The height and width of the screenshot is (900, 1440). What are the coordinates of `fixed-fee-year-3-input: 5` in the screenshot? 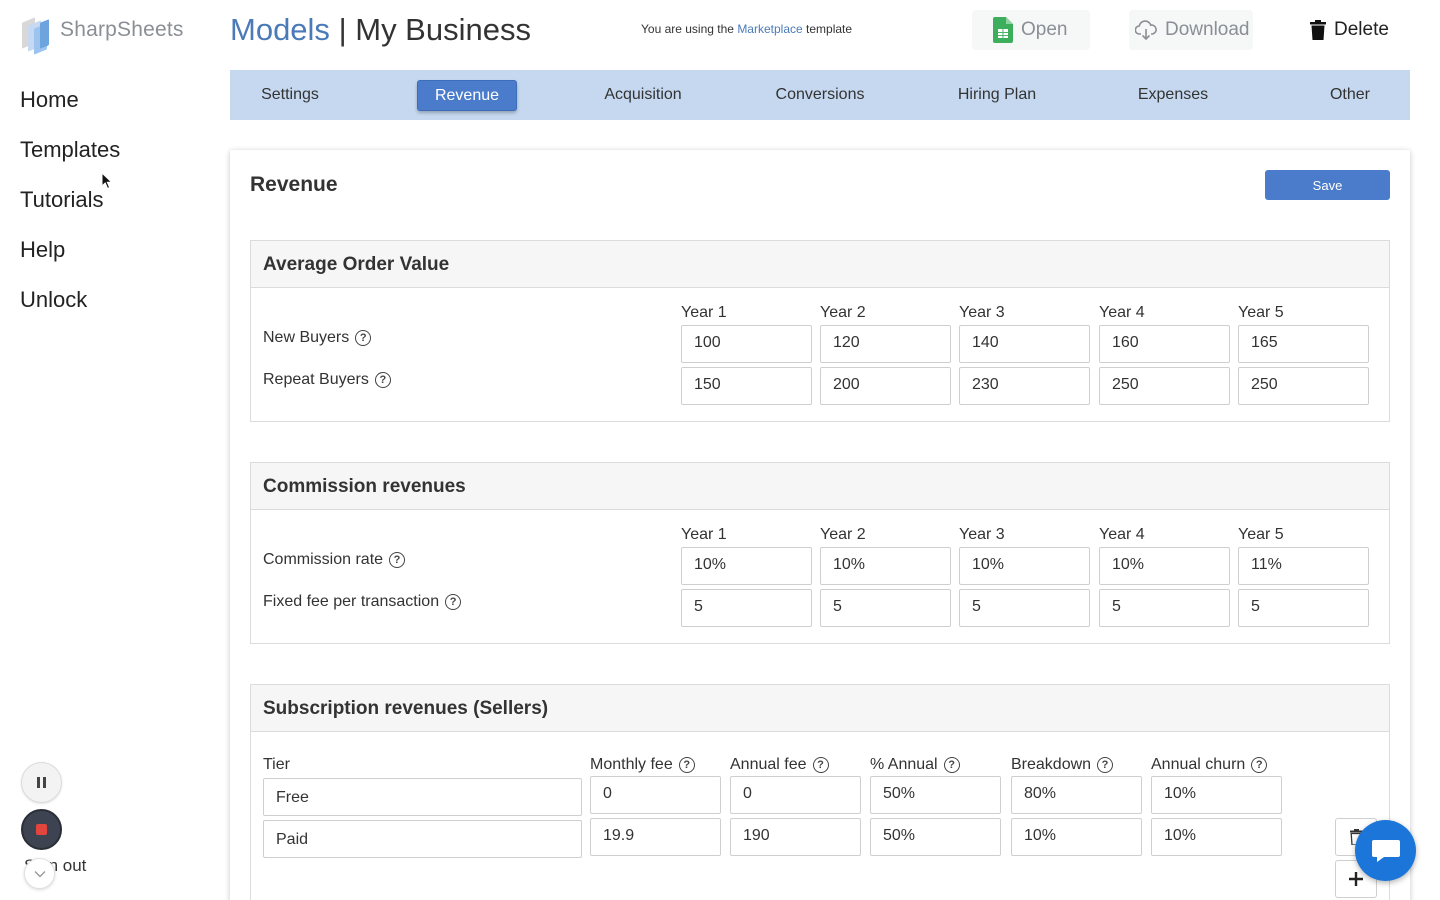 It's located at (1024, 608).